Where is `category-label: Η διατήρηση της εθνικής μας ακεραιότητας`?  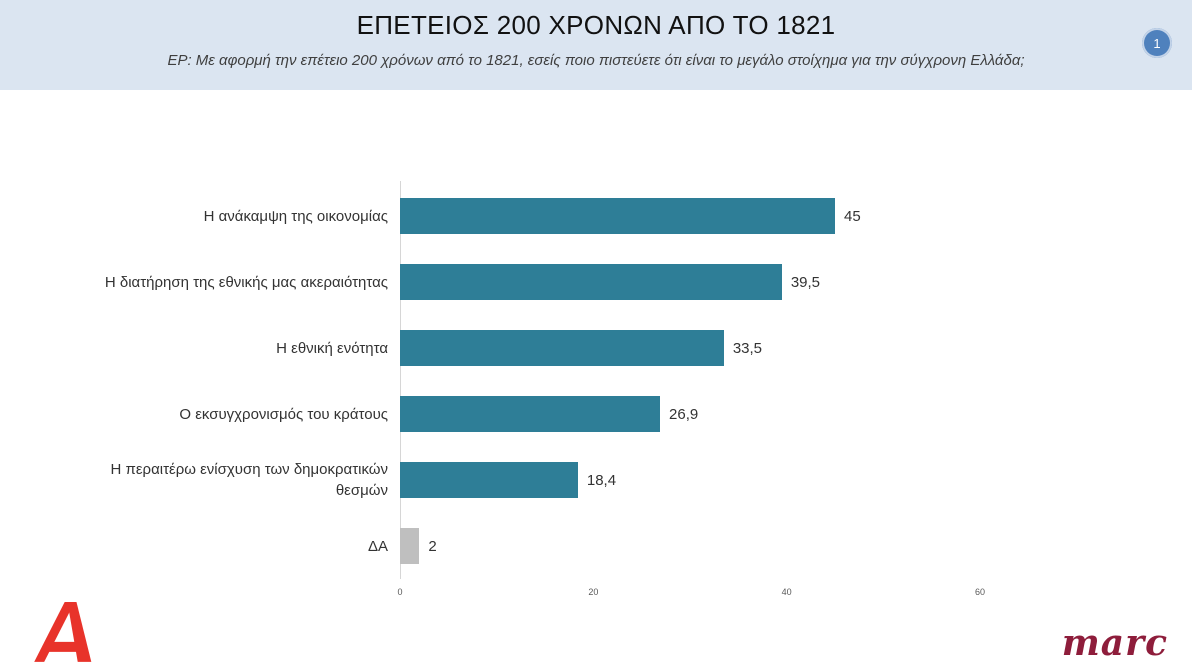
category-label: Η διατήρηση της εθνικής μας ακεραιότητας is located at coordinates (246, 282).